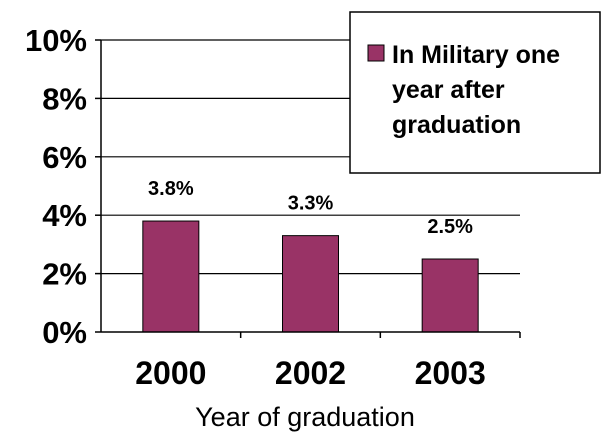 This screenshot has height=434, width=608. I want to click on y-axis-ticks: 0% 2% 4% 6% 8% 10%, so click(63, 186).